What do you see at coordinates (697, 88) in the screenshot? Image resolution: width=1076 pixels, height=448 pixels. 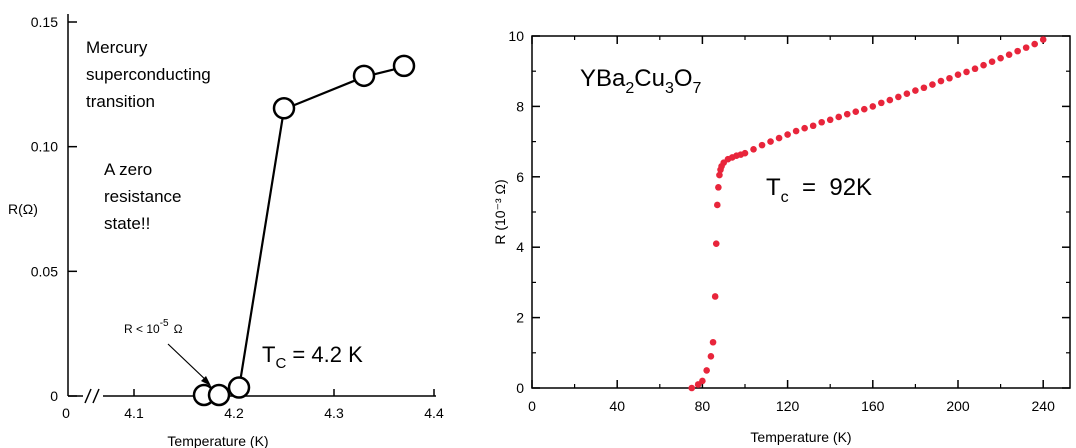 I see `formula-part-6: 7` at bounding box center [697, 88].